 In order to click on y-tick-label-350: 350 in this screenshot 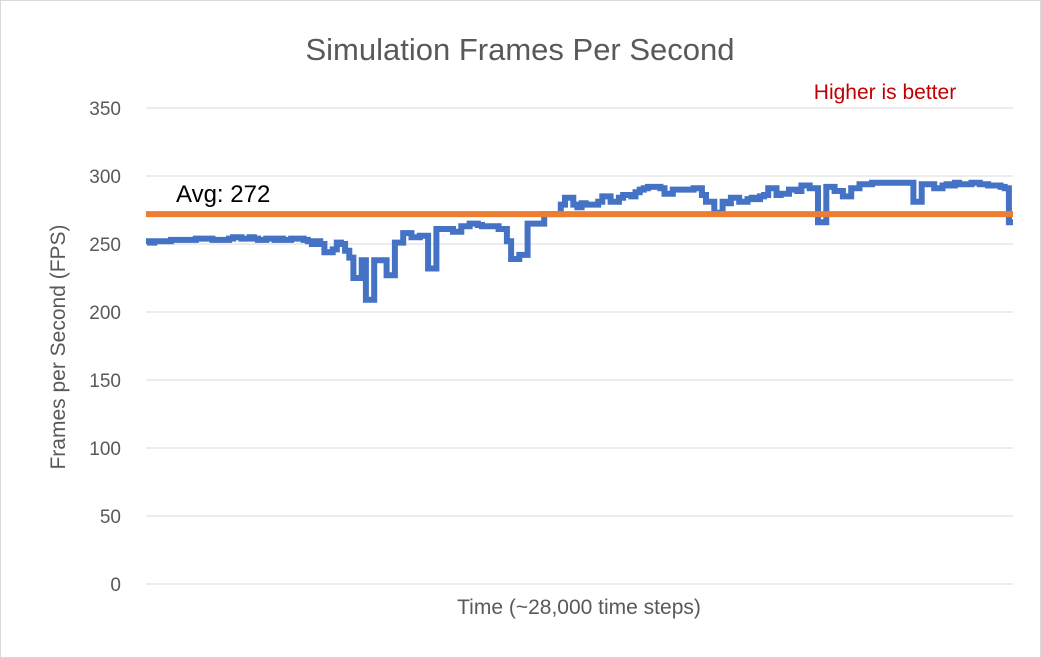, I will do `click(105, 109)`.